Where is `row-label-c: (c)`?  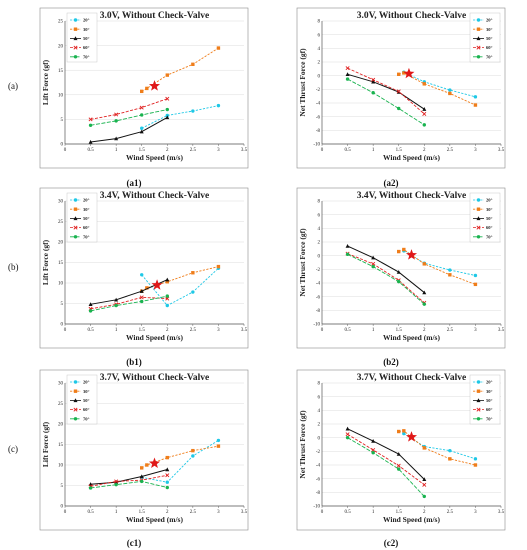
row-label-c: (c) is located at coordinates (13, 449).